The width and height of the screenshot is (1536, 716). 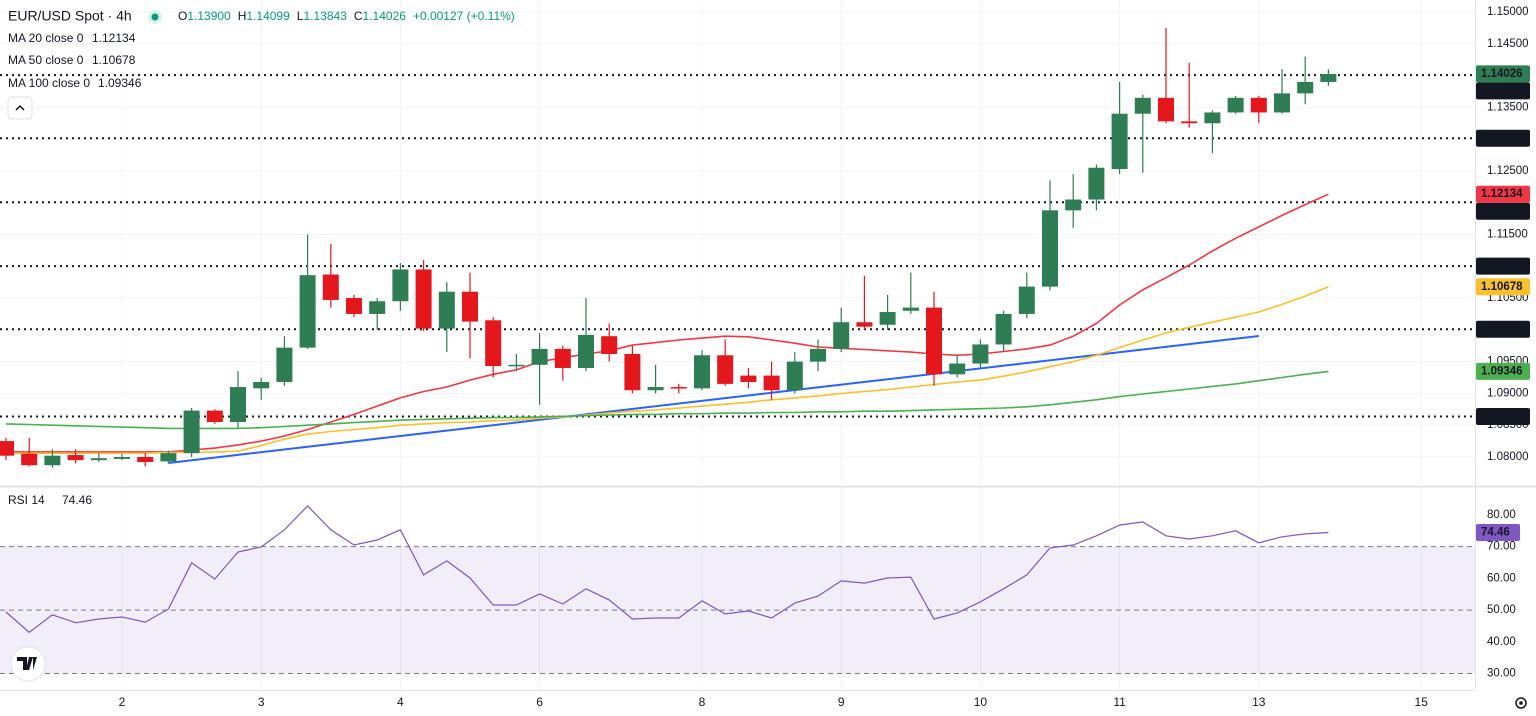 I want to click on tradingview-logo, so click(x=28, y=664).